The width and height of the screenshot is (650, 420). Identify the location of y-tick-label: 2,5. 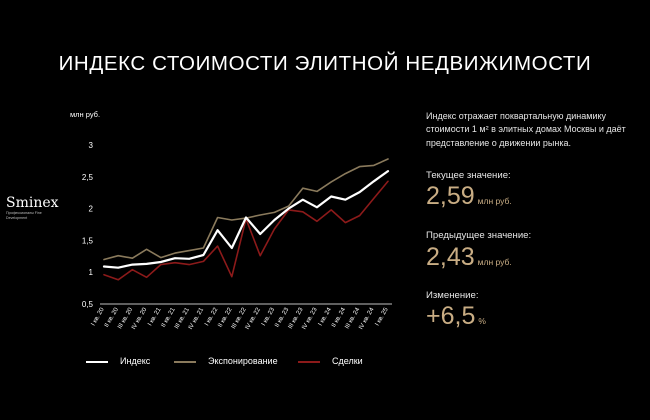
(88, 177).